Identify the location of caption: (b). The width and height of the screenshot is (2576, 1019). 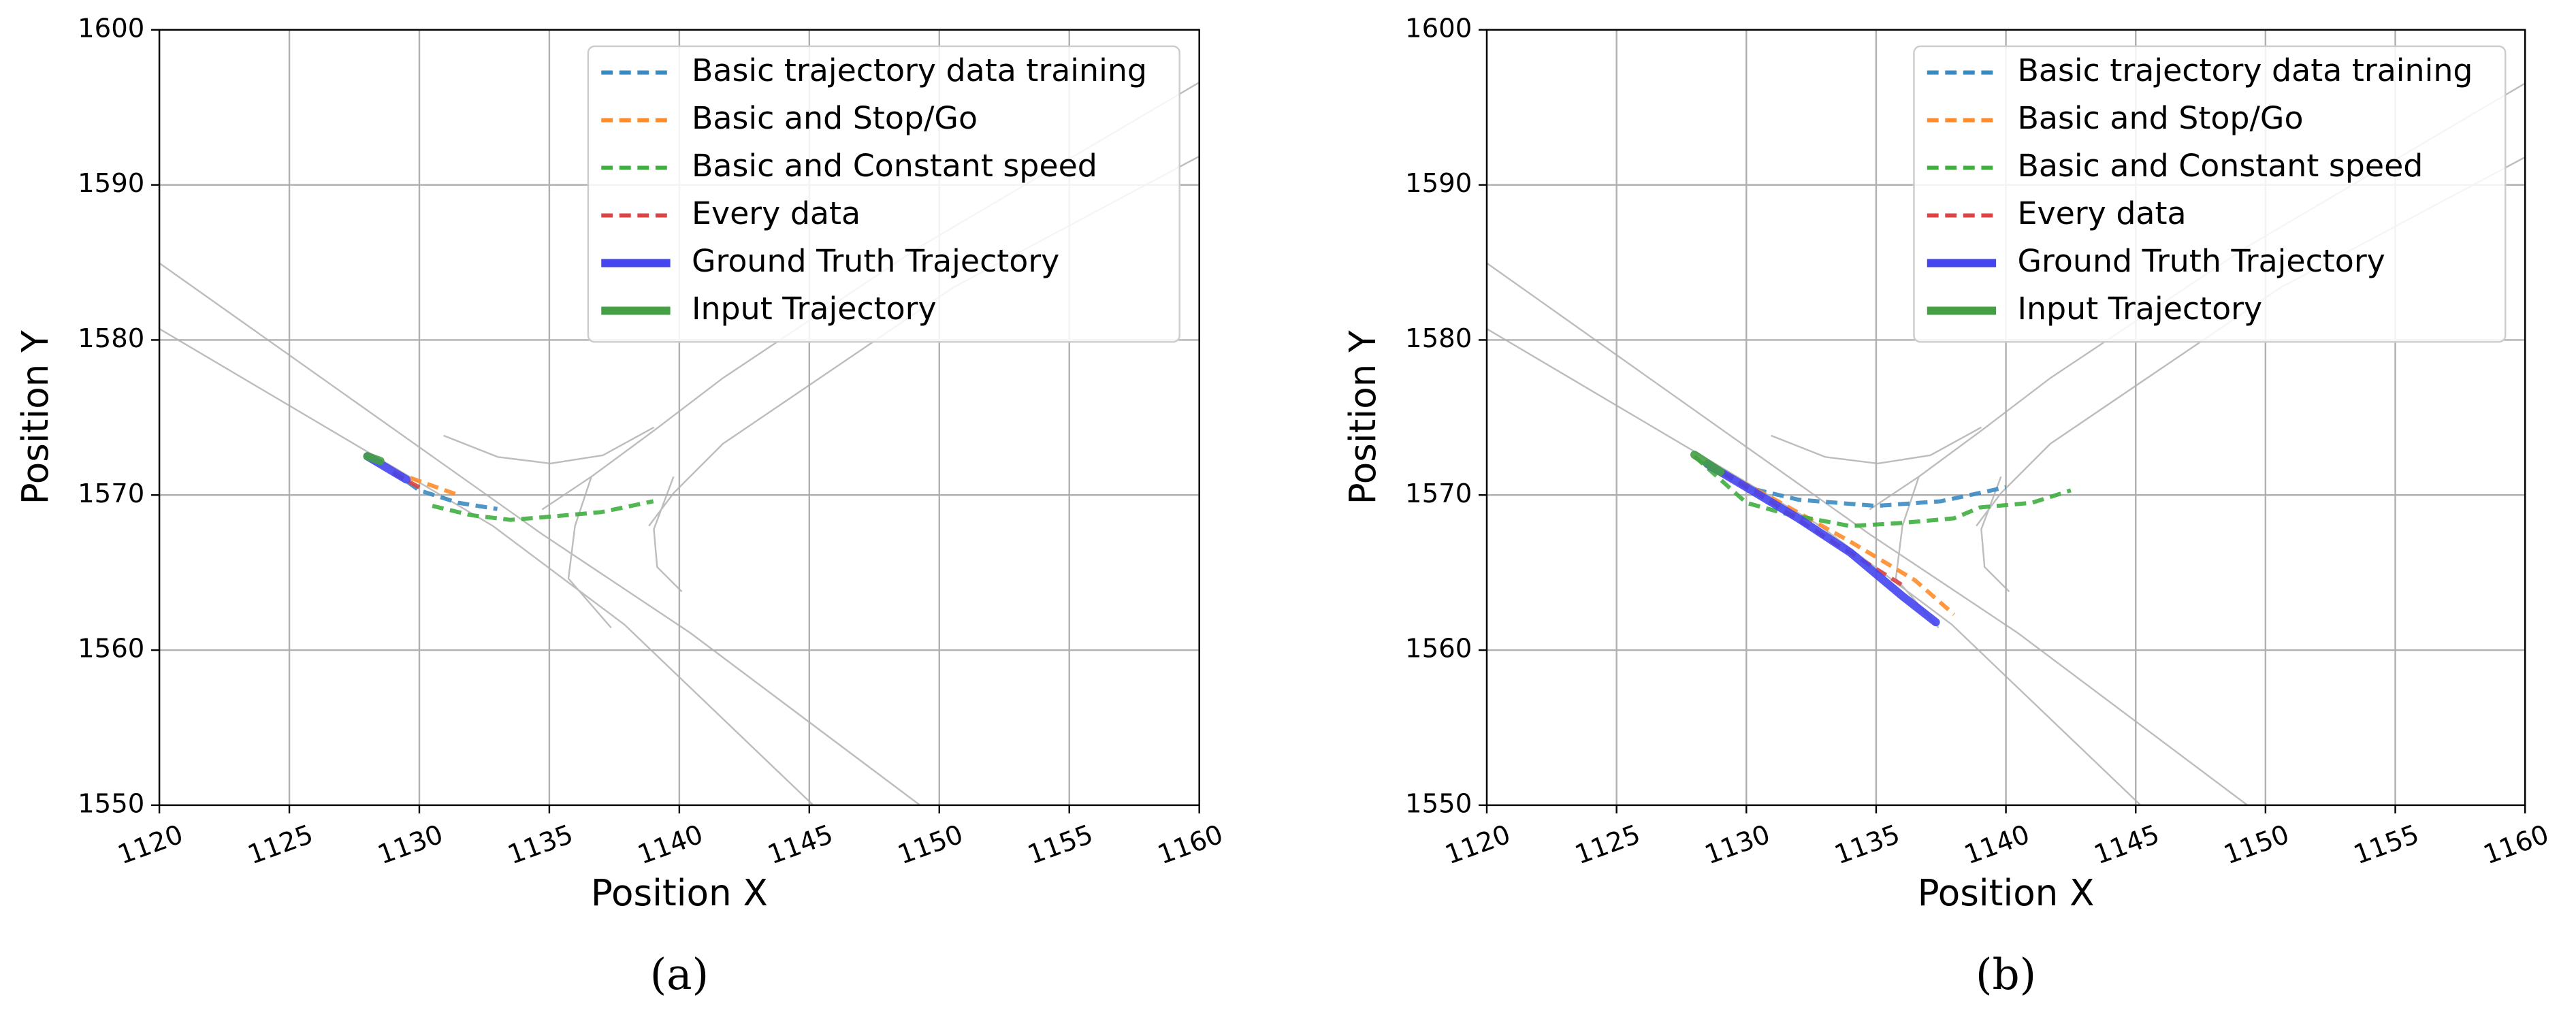
(2006, 974).